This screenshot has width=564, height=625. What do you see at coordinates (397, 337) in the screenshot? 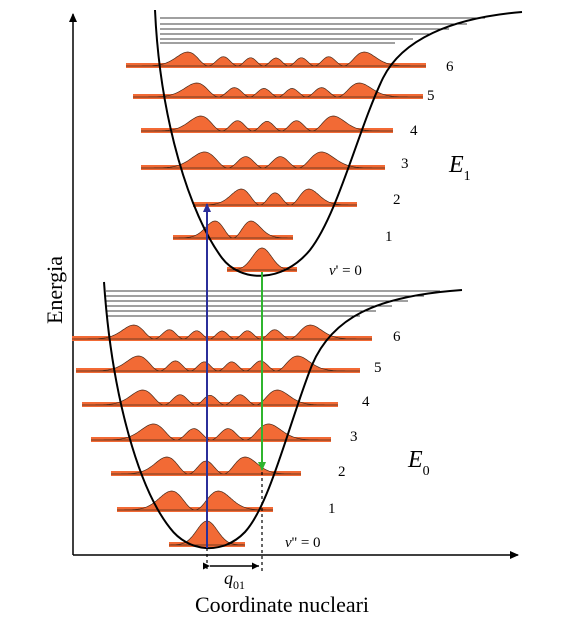
I see `lower-level-label-6: 6` at bounding box center [397, 337].